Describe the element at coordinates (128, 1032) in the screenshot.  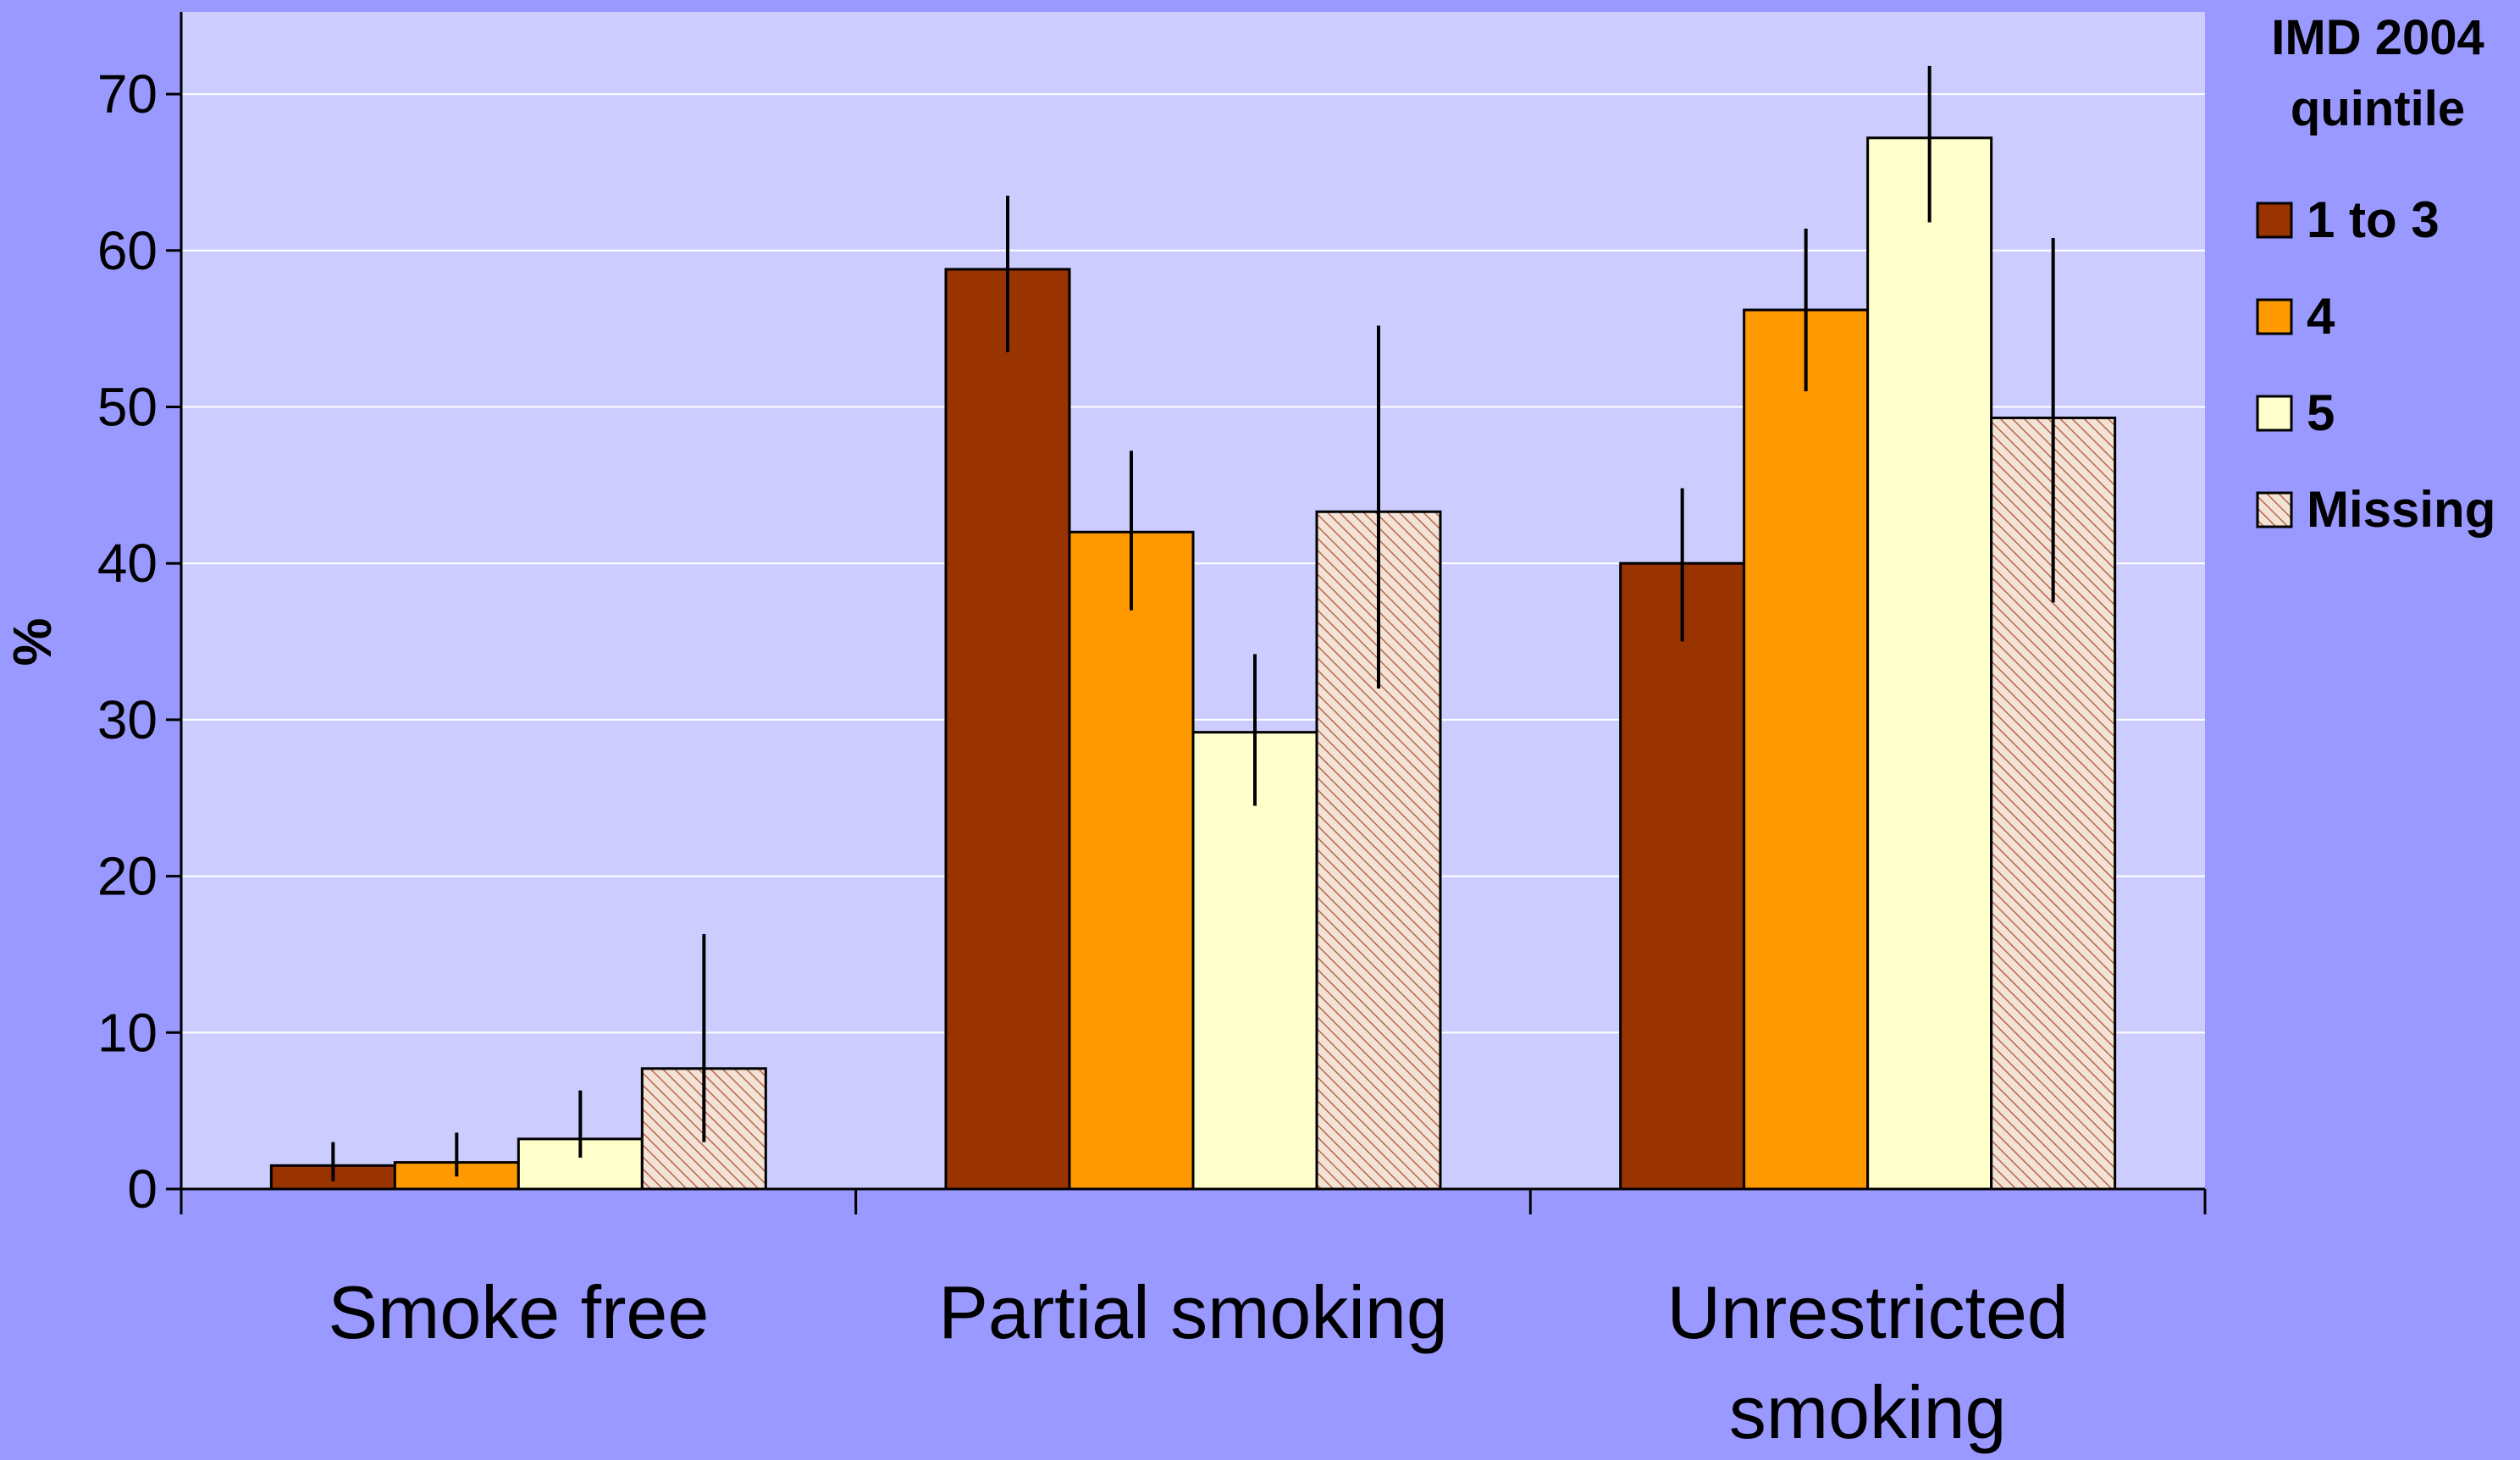
I see `y-tick-label: 10` at that location.